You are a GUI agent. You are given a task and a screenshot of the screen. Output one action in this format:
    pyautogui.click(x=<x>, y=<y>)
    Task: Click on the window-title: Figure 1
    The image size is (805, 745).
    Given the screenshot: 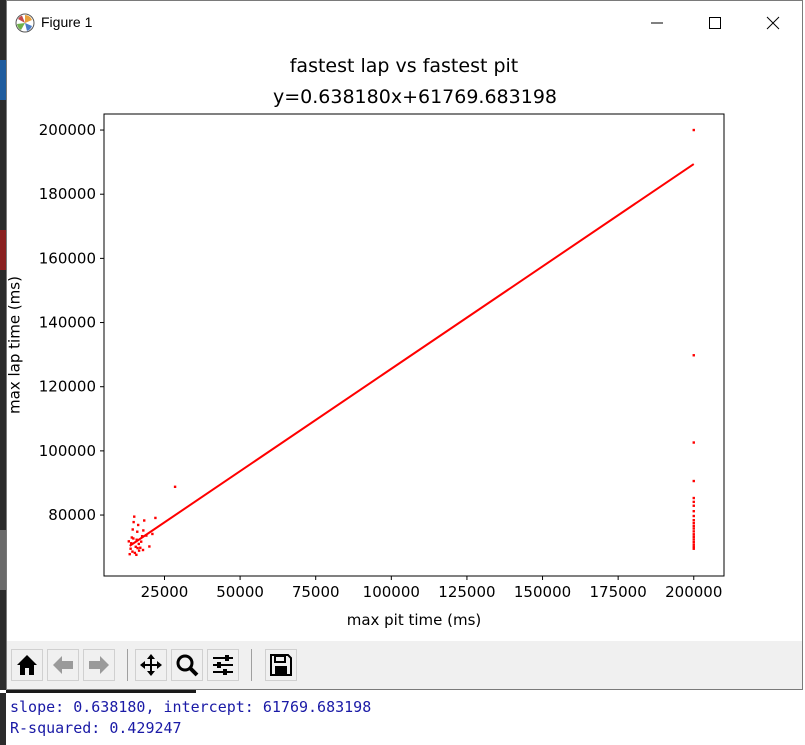 What is the action you would take?
    pyautogui.click(x=67, y=22)
    